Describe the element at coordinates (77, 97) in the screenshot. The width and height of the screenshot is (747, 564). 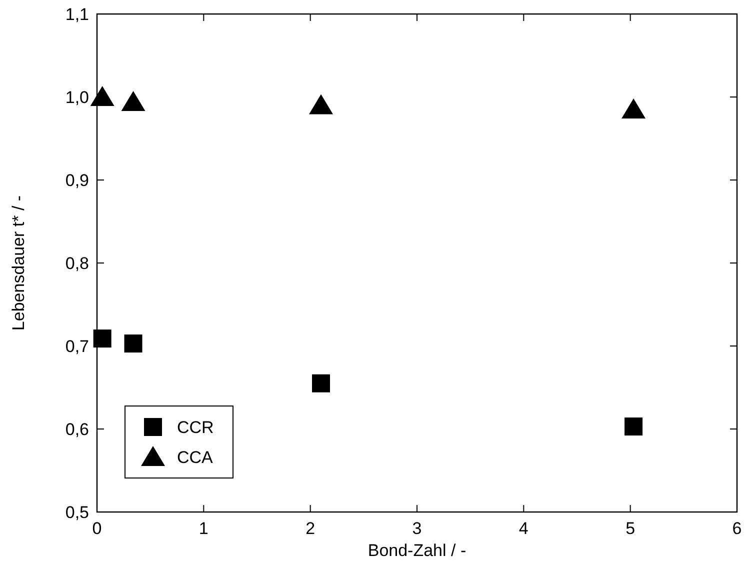
I see `y-tick-label: 1,0` at that location.